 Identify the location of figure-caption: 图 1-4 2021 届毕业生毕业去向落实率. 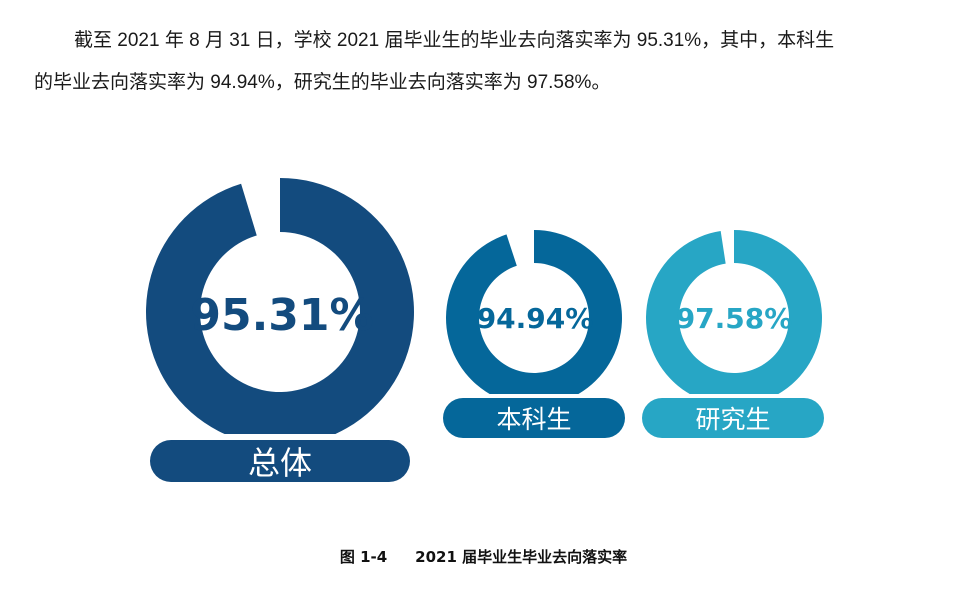
(483, 556).